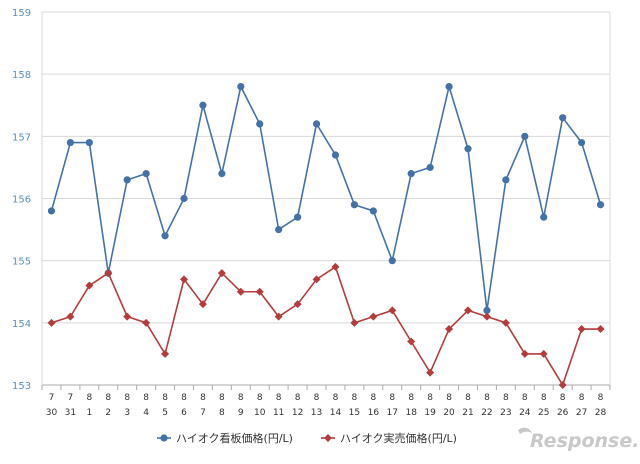 The image size is (640, 464). Describe the element at coordinates (21, 262) in the screenshot. I see `y-tick-label: 155` at that location.